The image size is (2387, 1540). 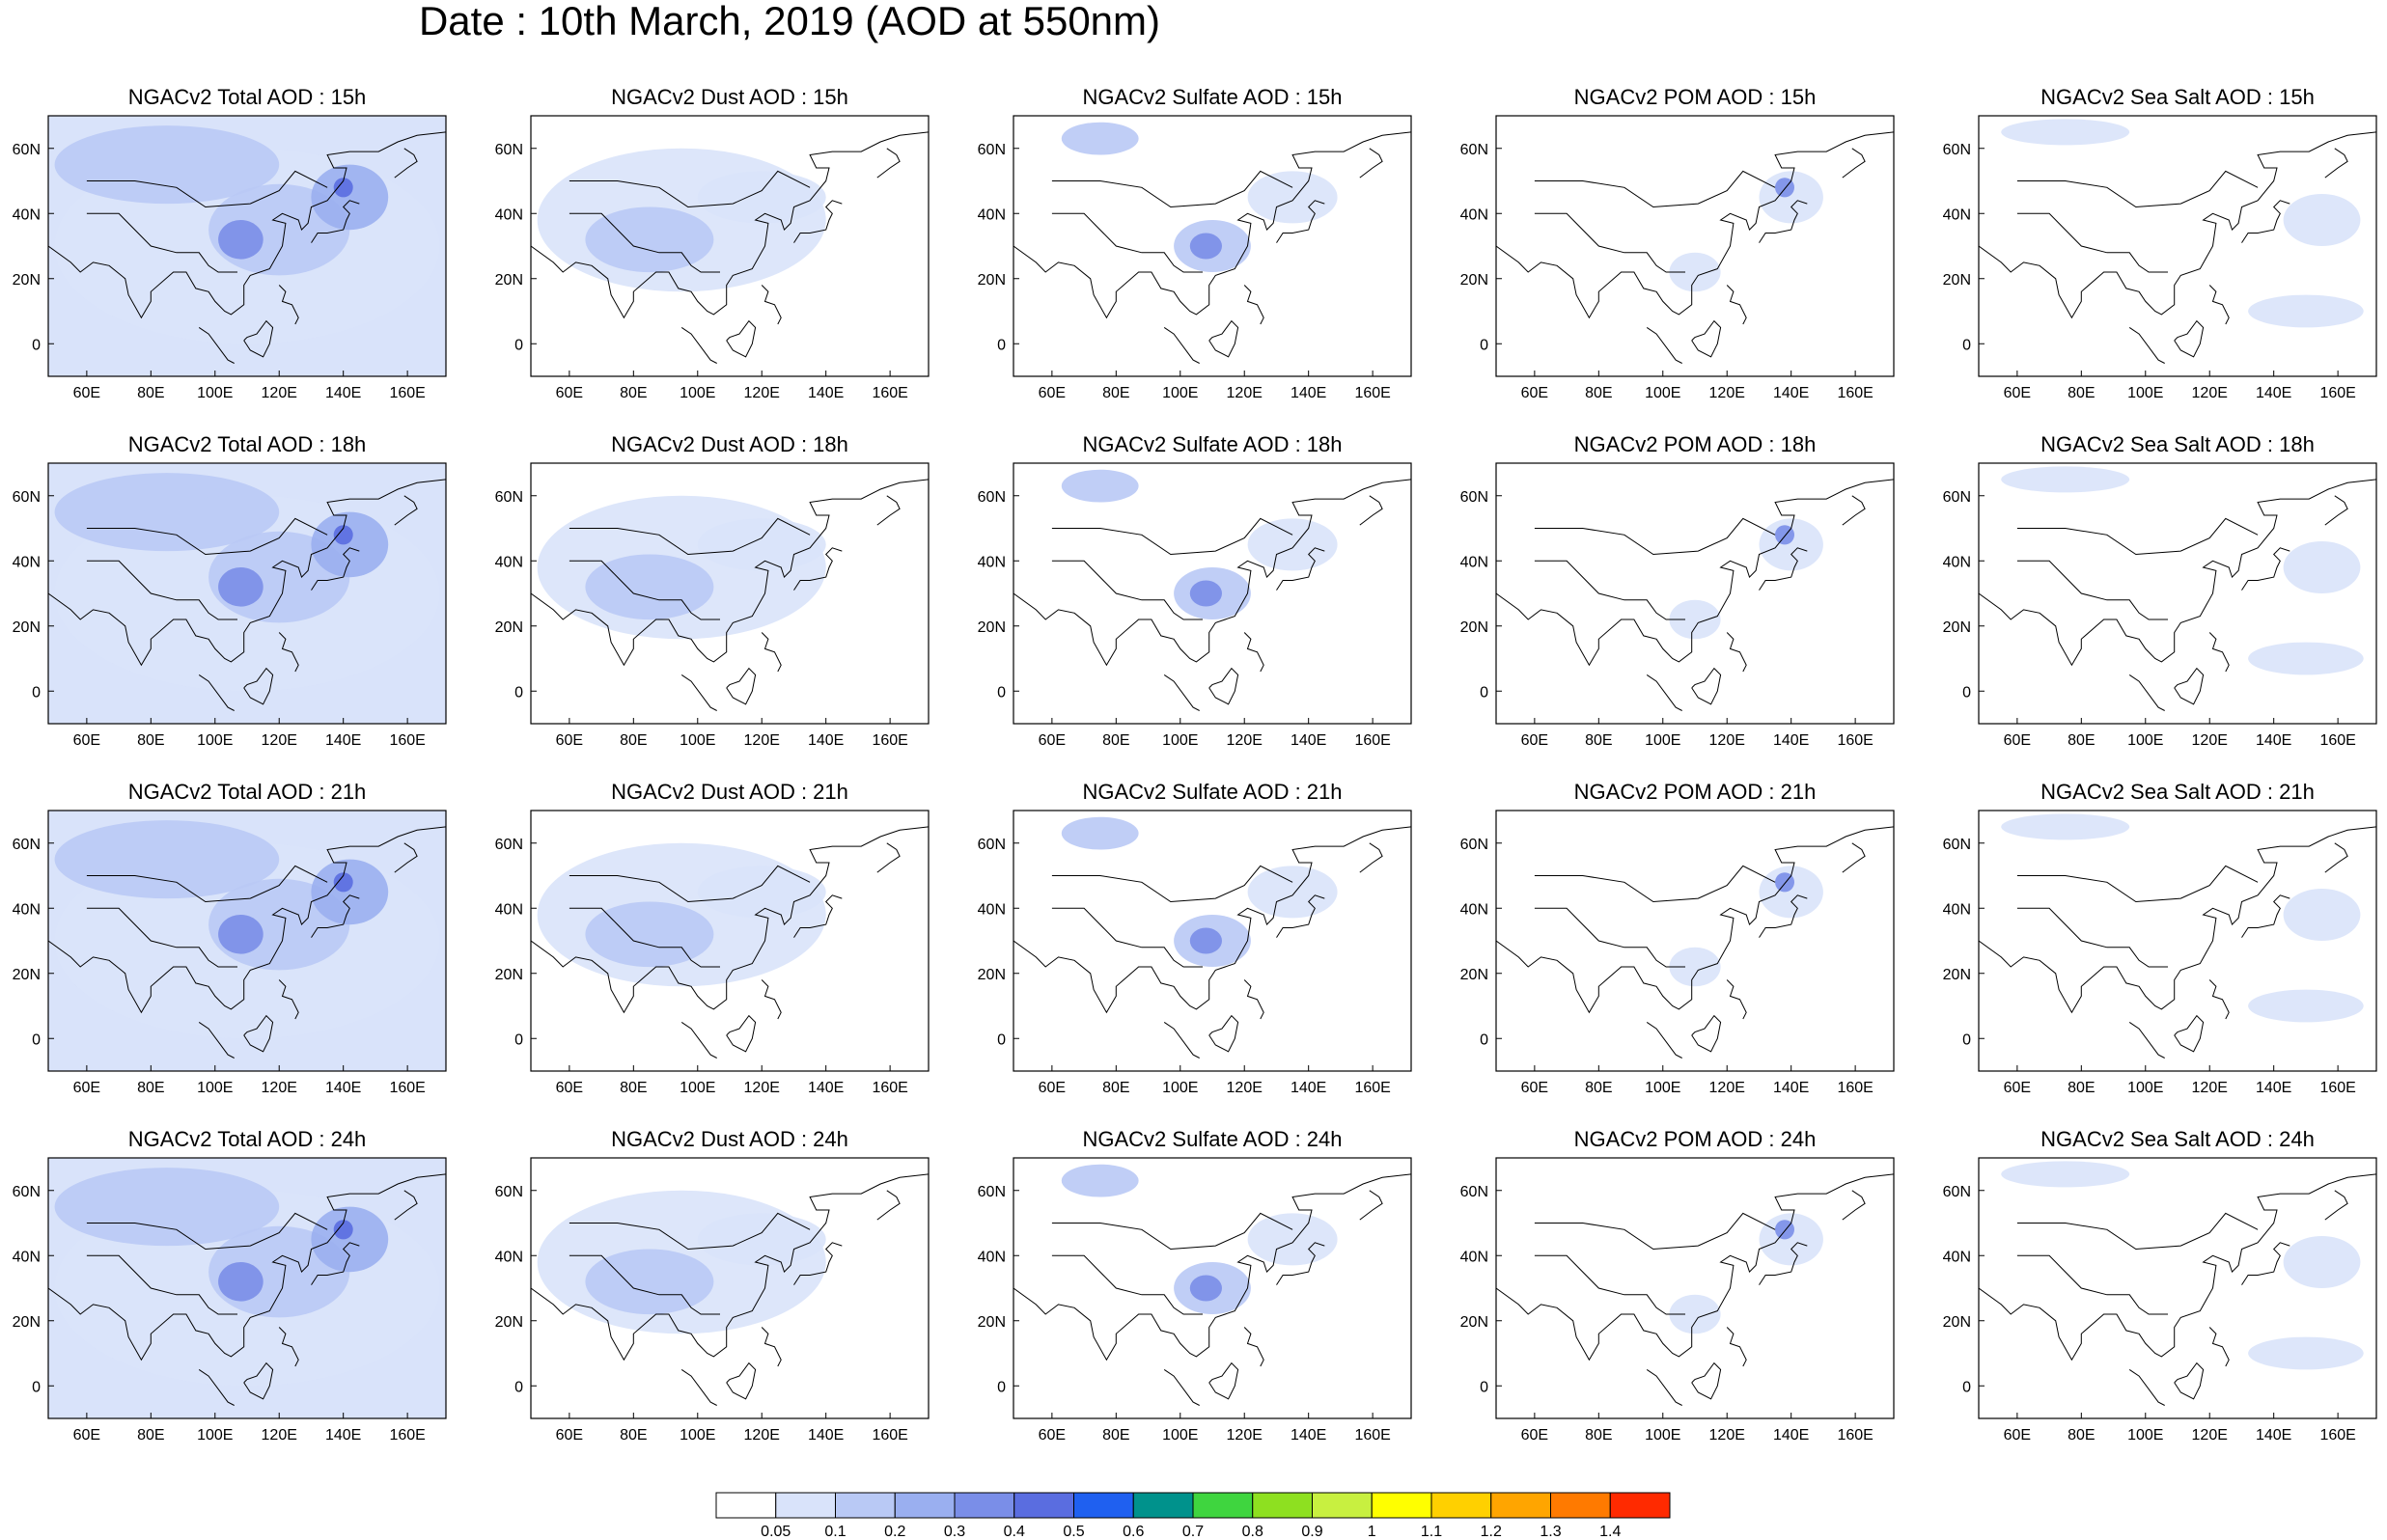 I want to click on lat-tick-label: 0, so click(x=1001, y=693).